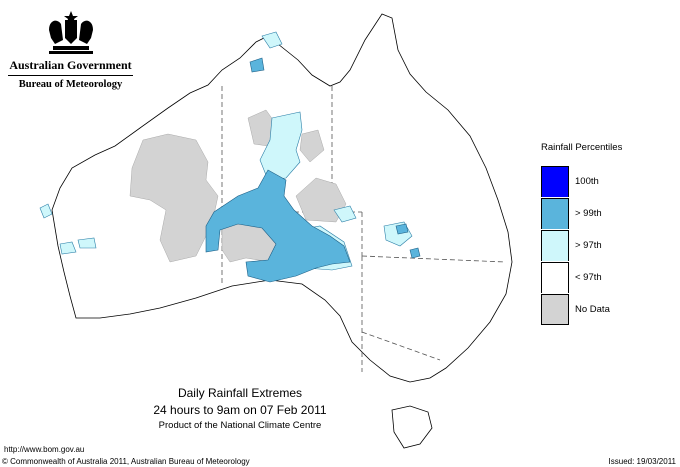  I want to click on legend-item: > 99th, so click(601, 213).